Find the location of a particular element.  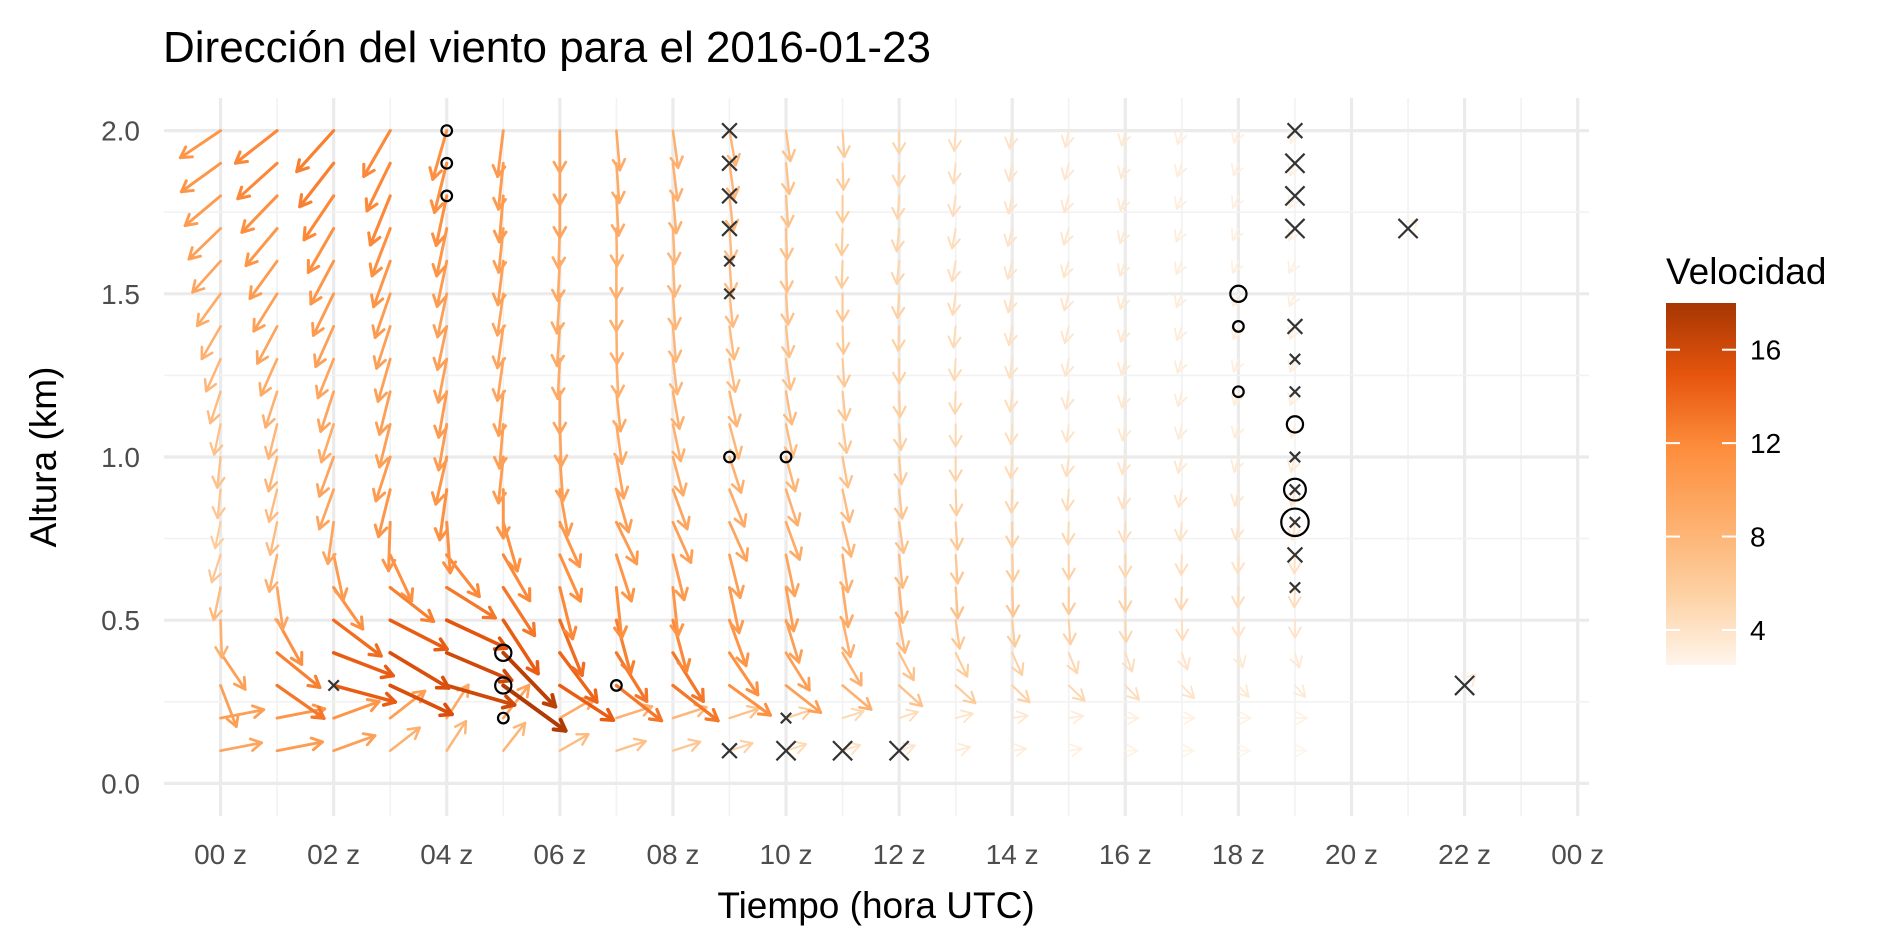

legend: Velocidad 4 8 12 16 is located at coordinates (1746, 458).